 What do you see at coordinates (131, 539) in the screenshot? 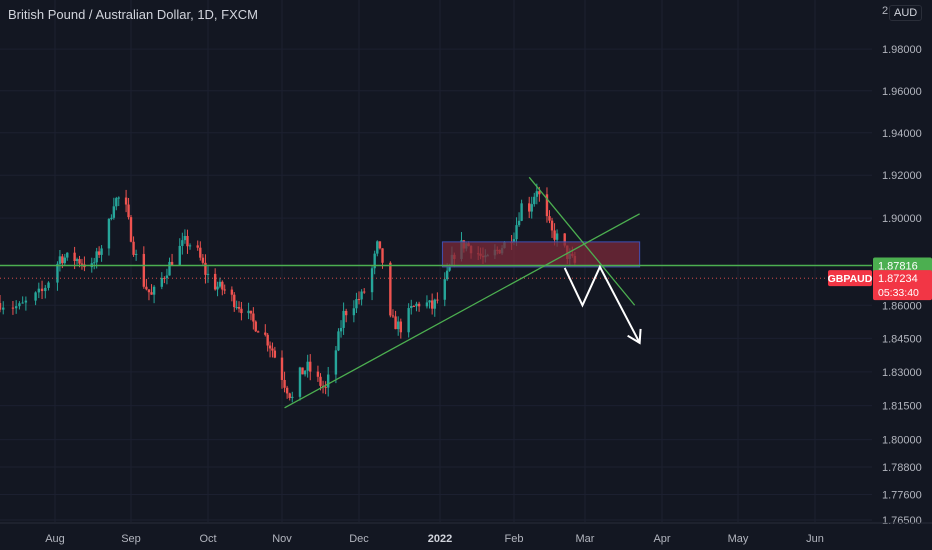
I see `time-tick-label: Sep` at bounding box center [131, 539].